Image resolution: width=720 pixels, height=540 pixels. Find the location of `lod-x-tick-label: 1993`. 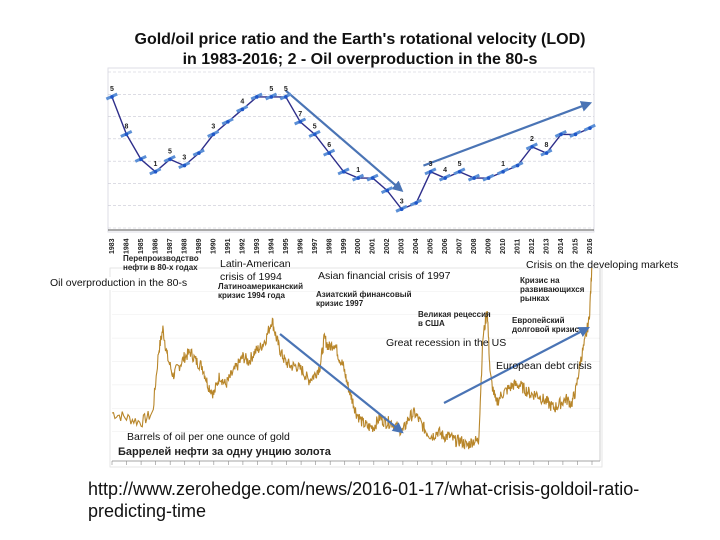

lod-x-tick-label: 1993 is located at coordinates (257, 246).